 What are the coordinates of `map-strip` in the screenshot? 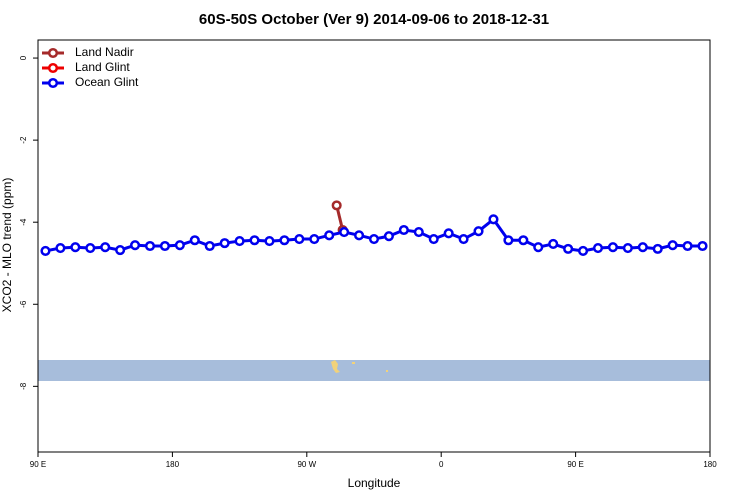 It's located at (374, 370).